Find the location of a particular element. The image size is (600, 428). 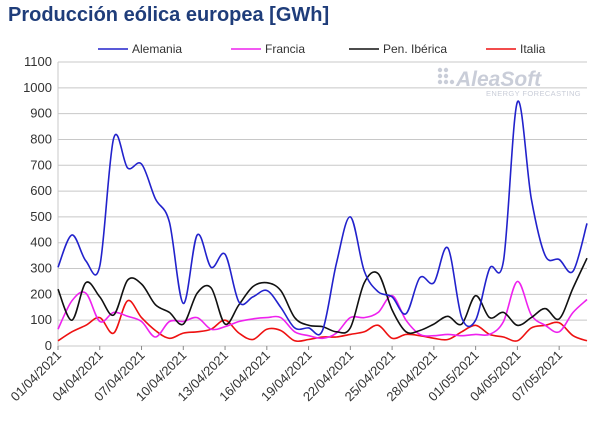

watermark-name: AleaSoft is located at coordinates (498, 79).